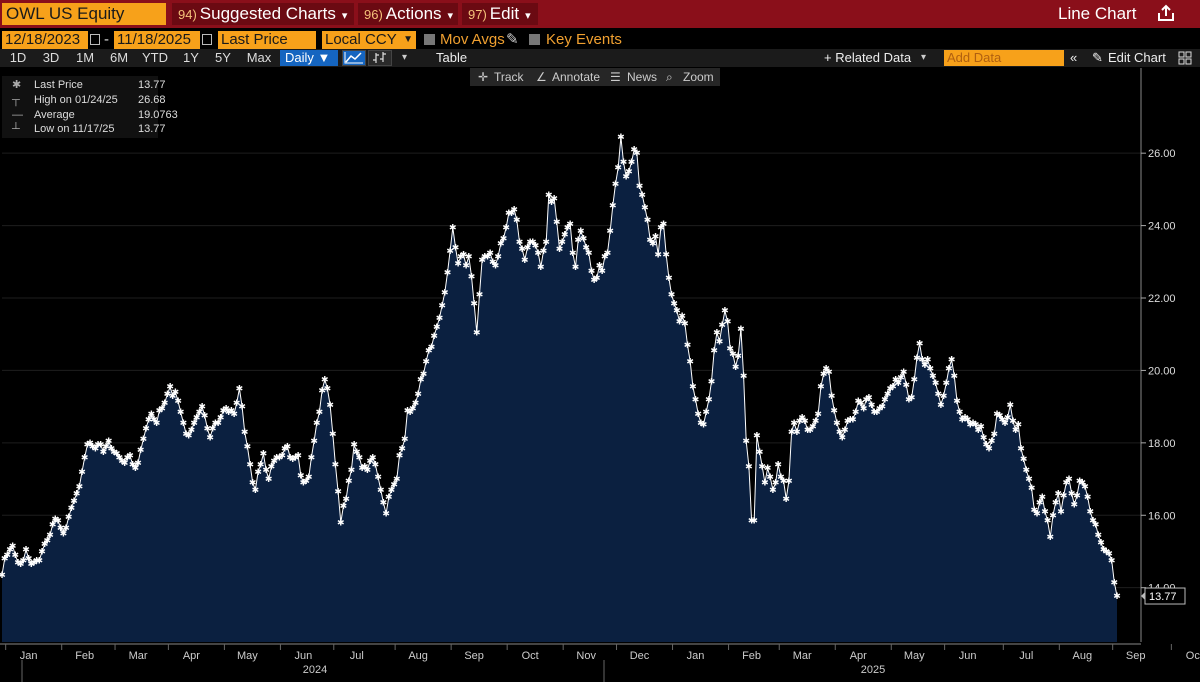  What do you see at coordinates (191, 57) in the screenshot?
I see `period-1y: 1Y` at bounding box center [191, 57].